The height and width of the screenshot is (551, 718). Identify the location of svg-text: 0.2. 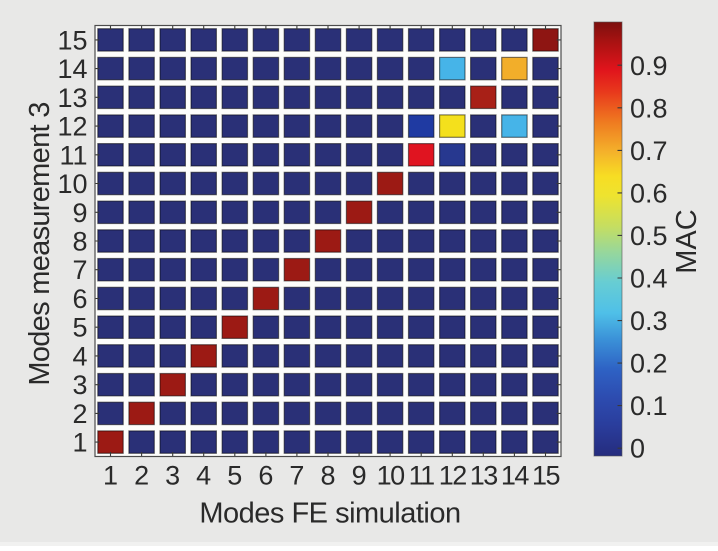
(649, 364).